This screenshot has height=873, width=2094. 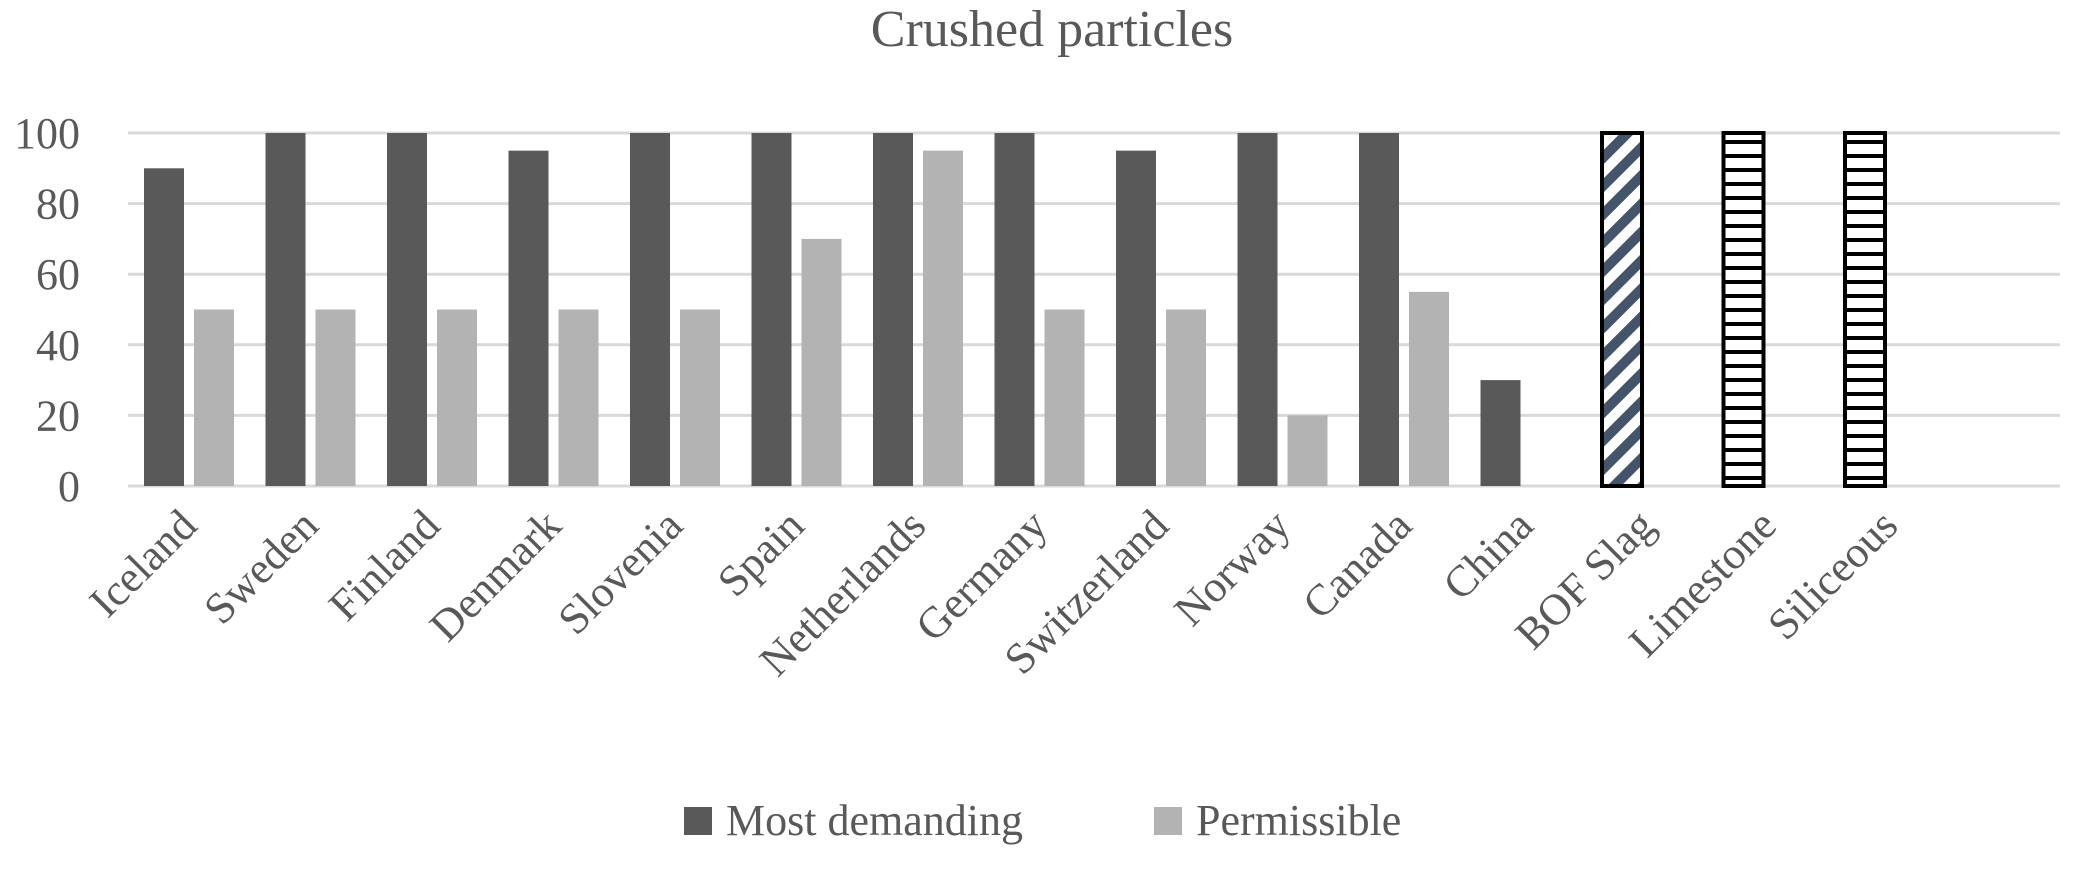 I want to click on y-tick-label: 20, so click(x=58, y=415).